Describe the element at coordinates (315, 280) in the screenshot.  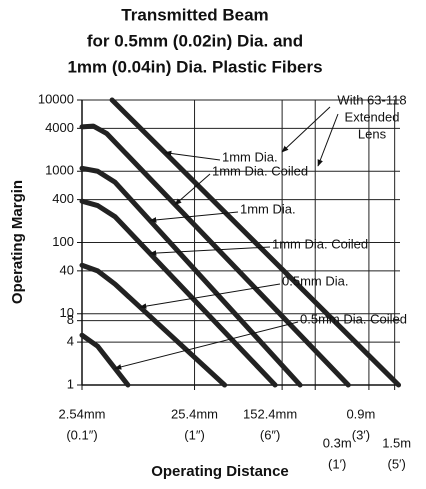
I see `series-label: 0.5mm Dia.` at that location.